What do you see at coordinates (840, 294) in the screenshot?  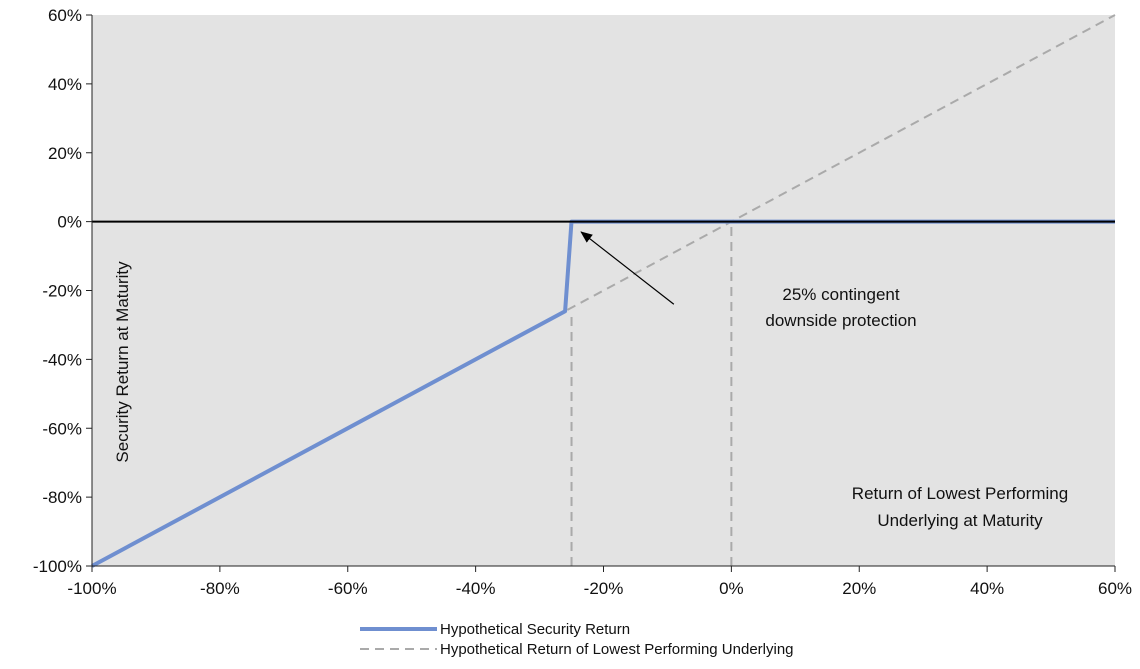 I see `annotation-text: 25% contingent` at bounding box center [840, 294].